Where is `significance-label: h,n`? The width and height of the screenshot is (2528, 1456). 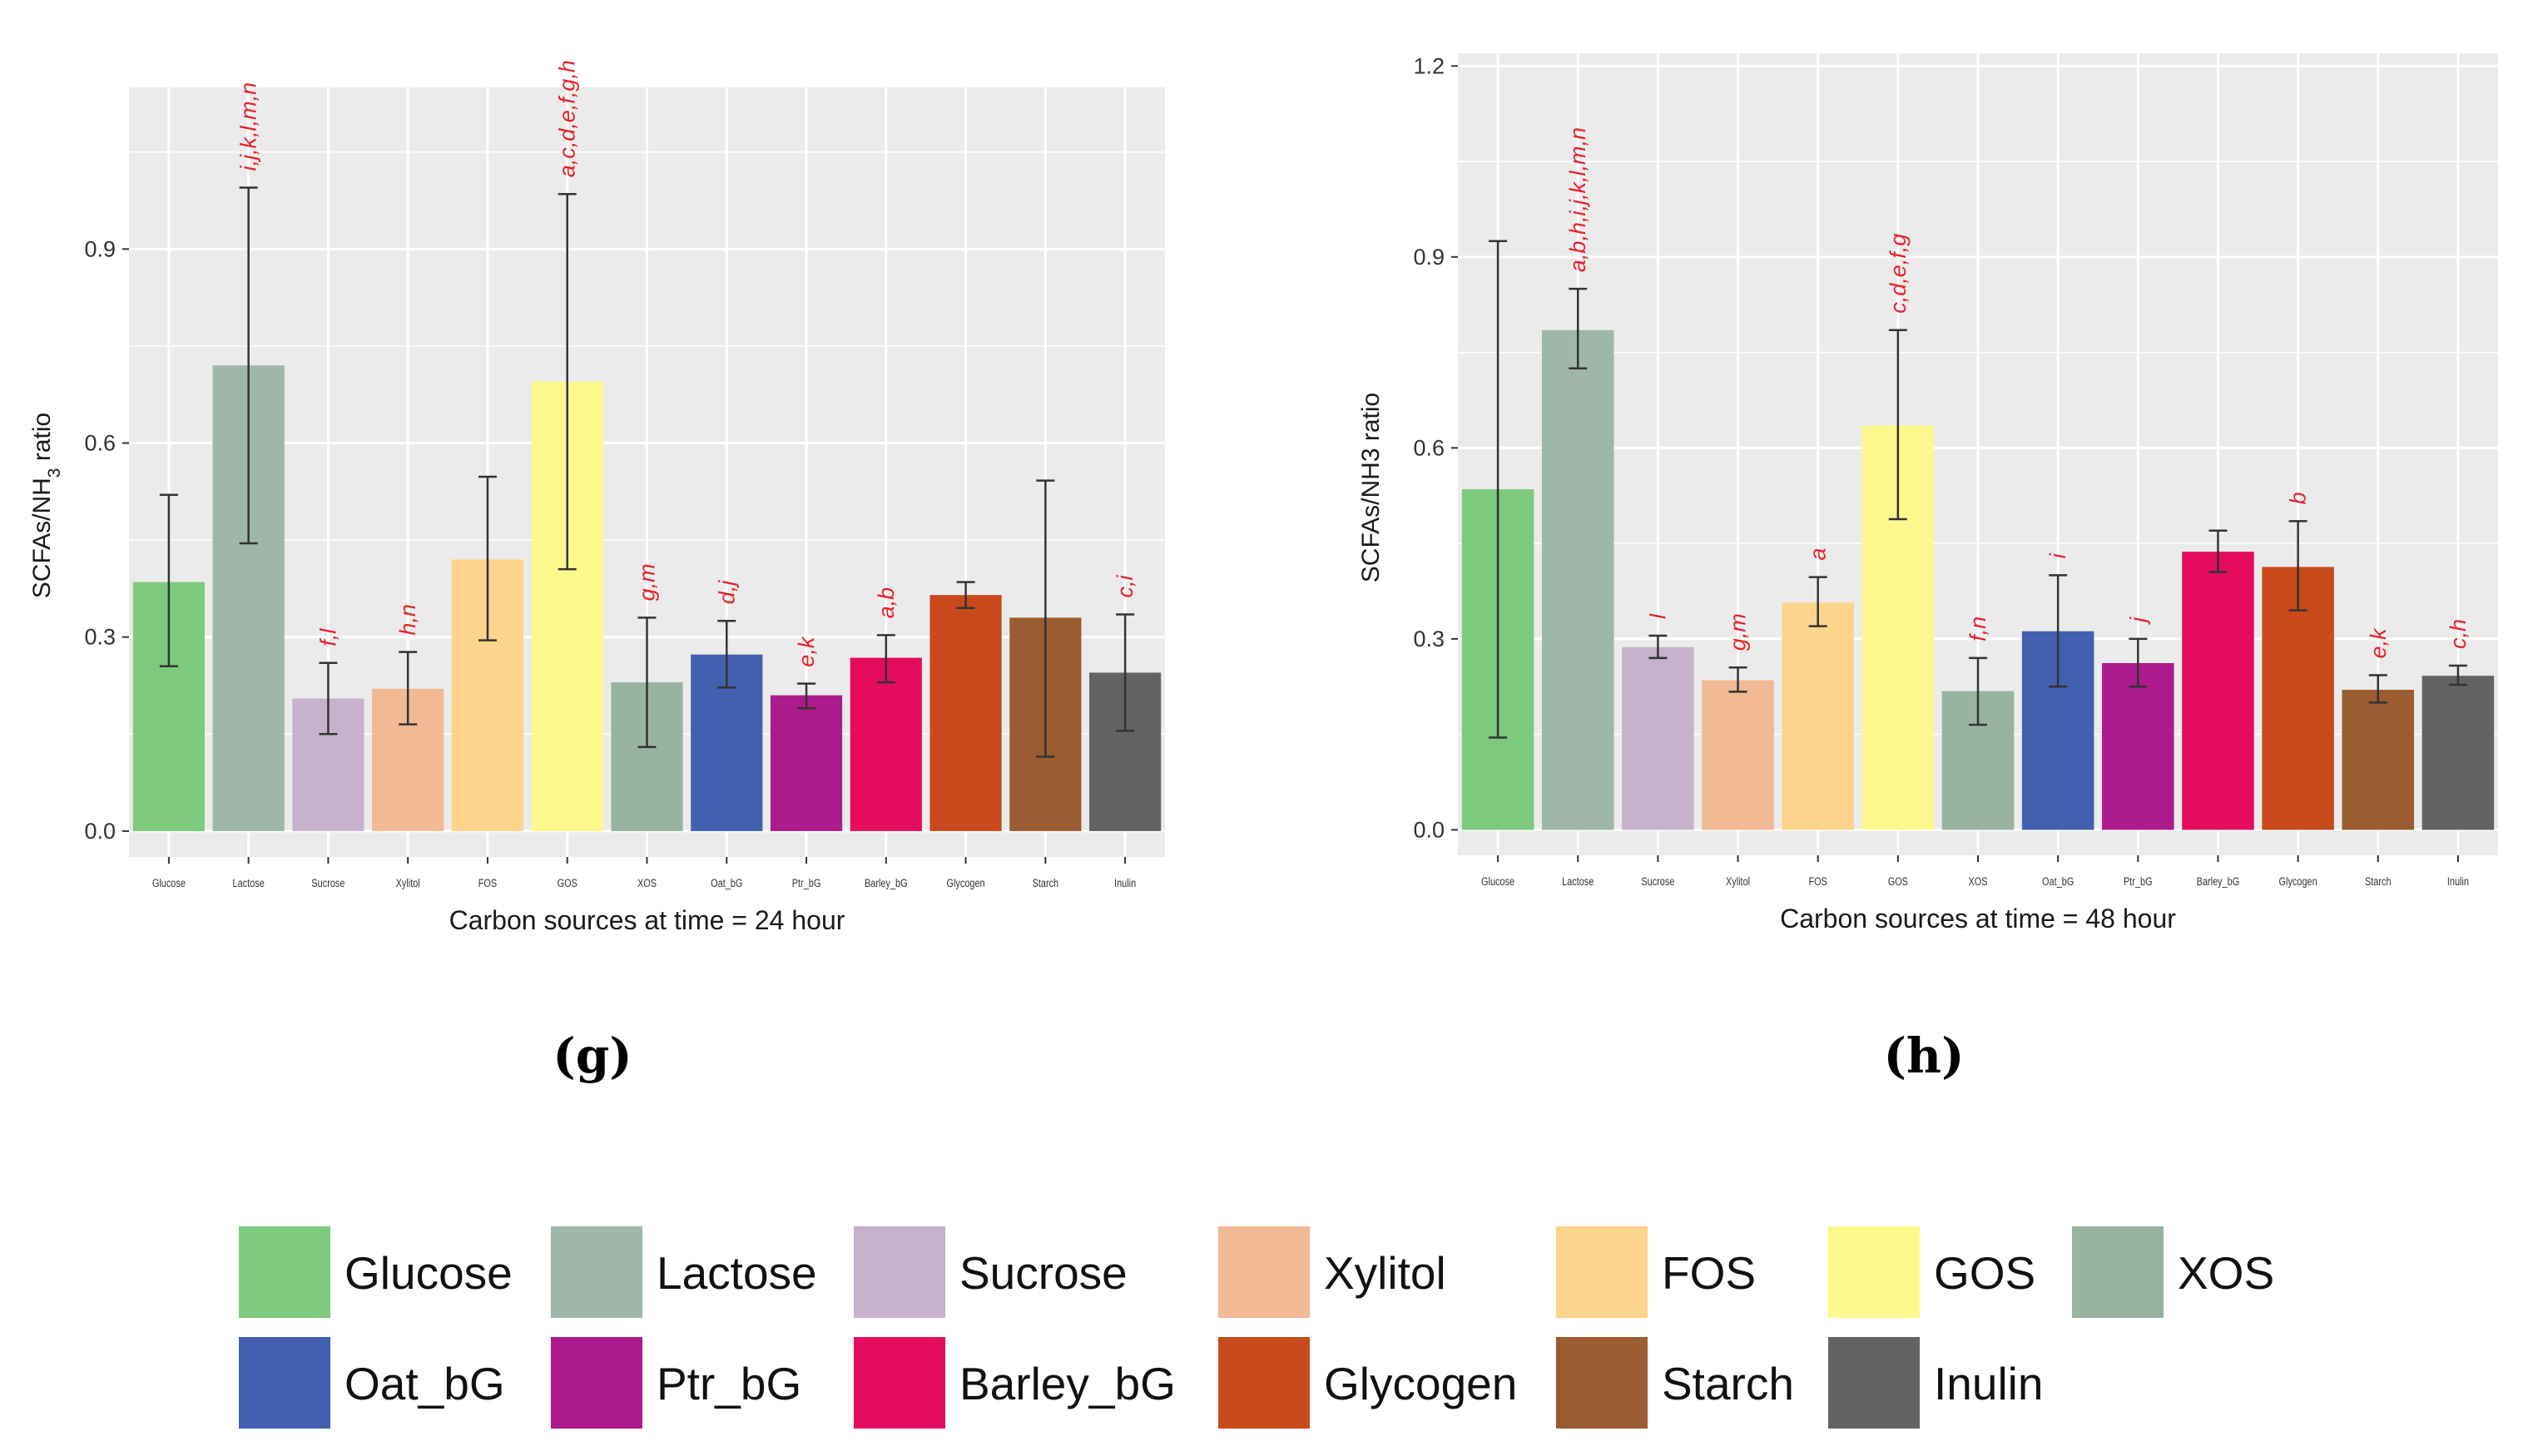
significance-label: h,n is located at coordinates (407, 620).